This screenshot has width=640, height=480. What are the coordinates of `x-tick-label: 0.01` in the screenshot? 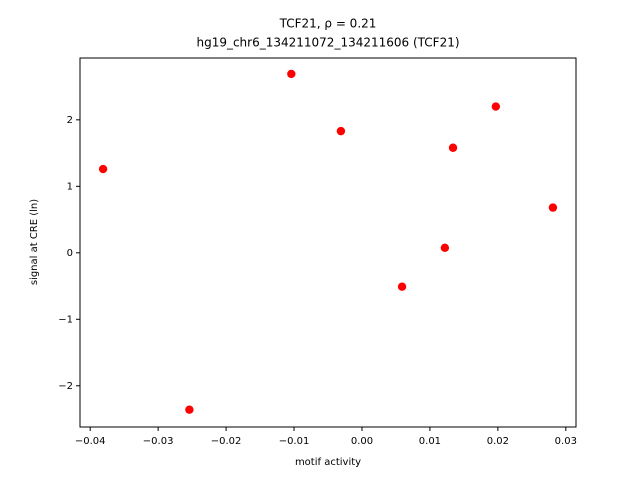 It's located at (430, 441).